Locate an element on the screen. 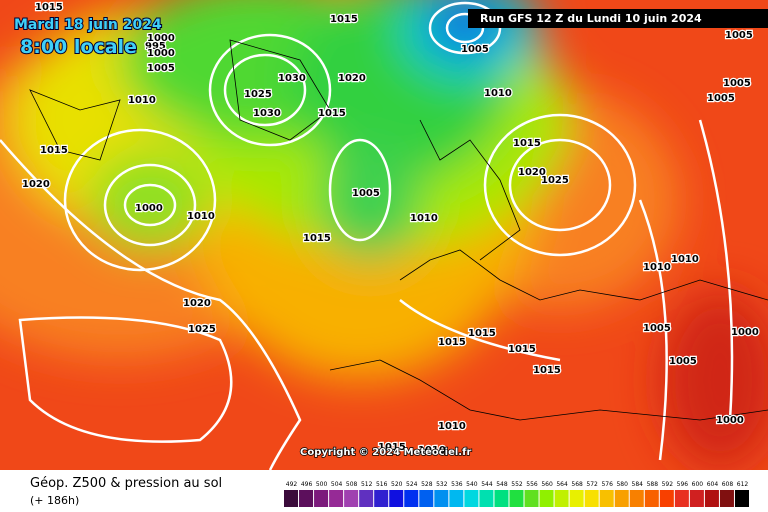  date: Mardi 18 juin 2024 is located at coordinates (88, 25).